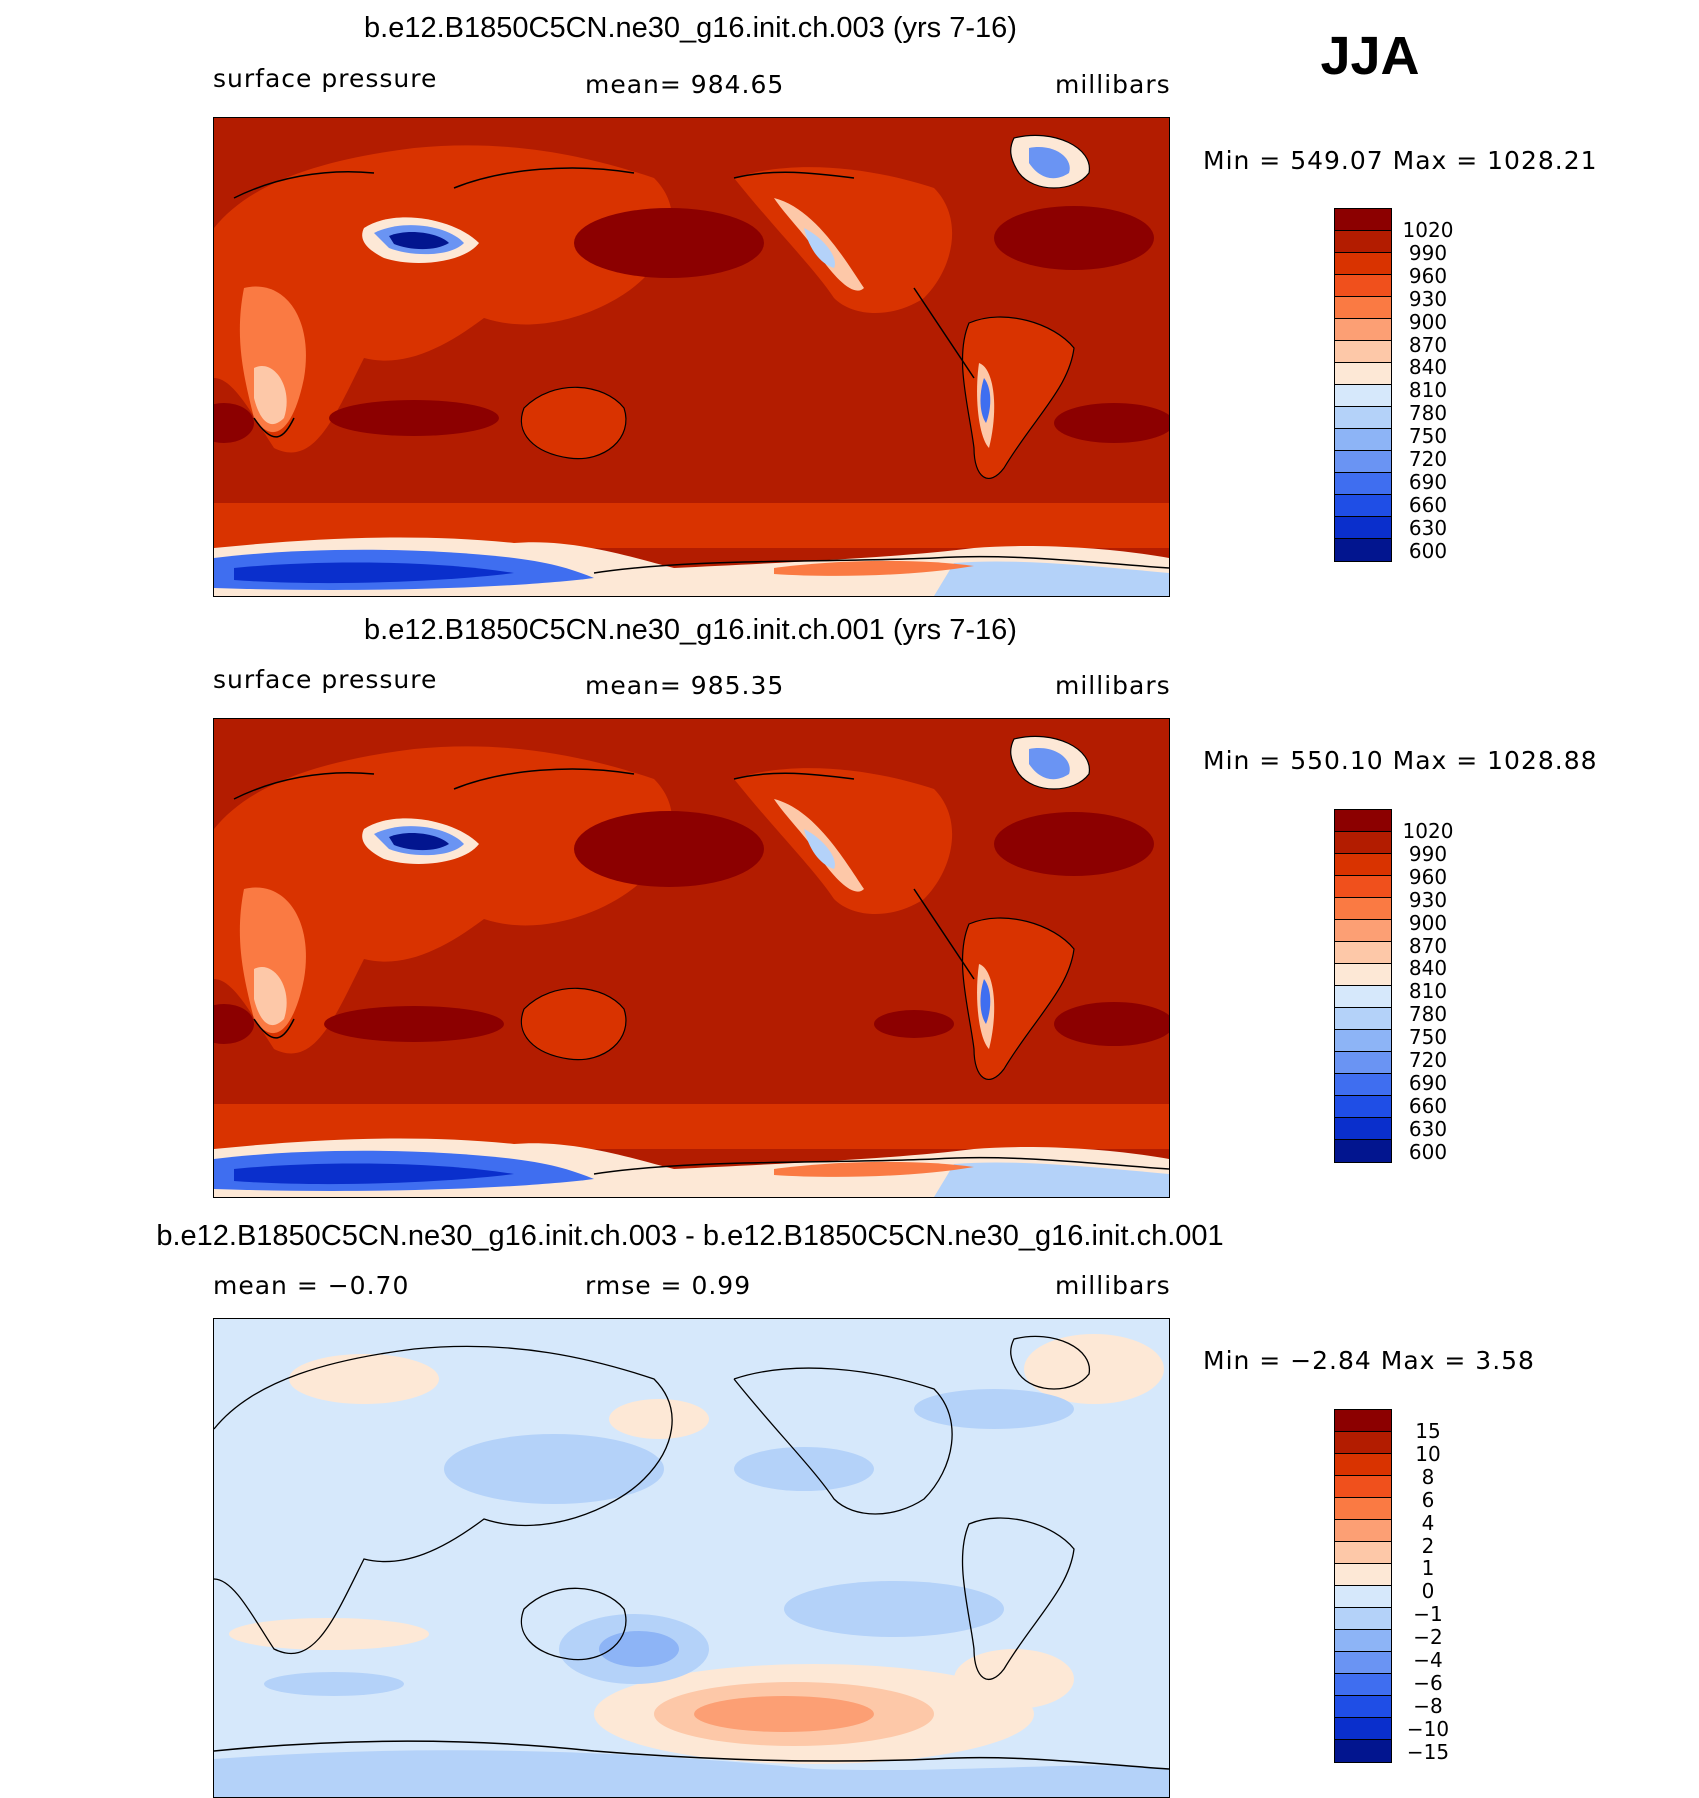 The height and width of the screenshot is (1798, 1699). Describe the element at coordinates (1428, 1705) in the screenshot. I see `colorbar-level-label: −8` at that location.